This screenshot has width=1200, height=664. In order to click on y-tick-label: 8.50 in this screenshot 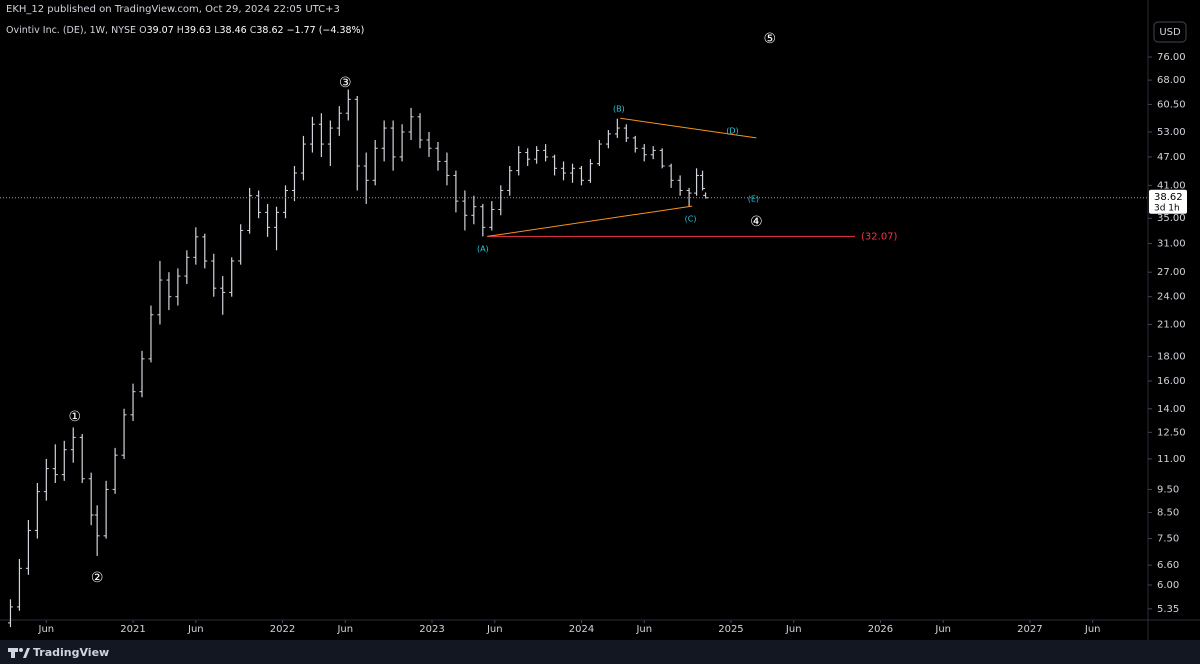, I will do `click(1168, 513)`.